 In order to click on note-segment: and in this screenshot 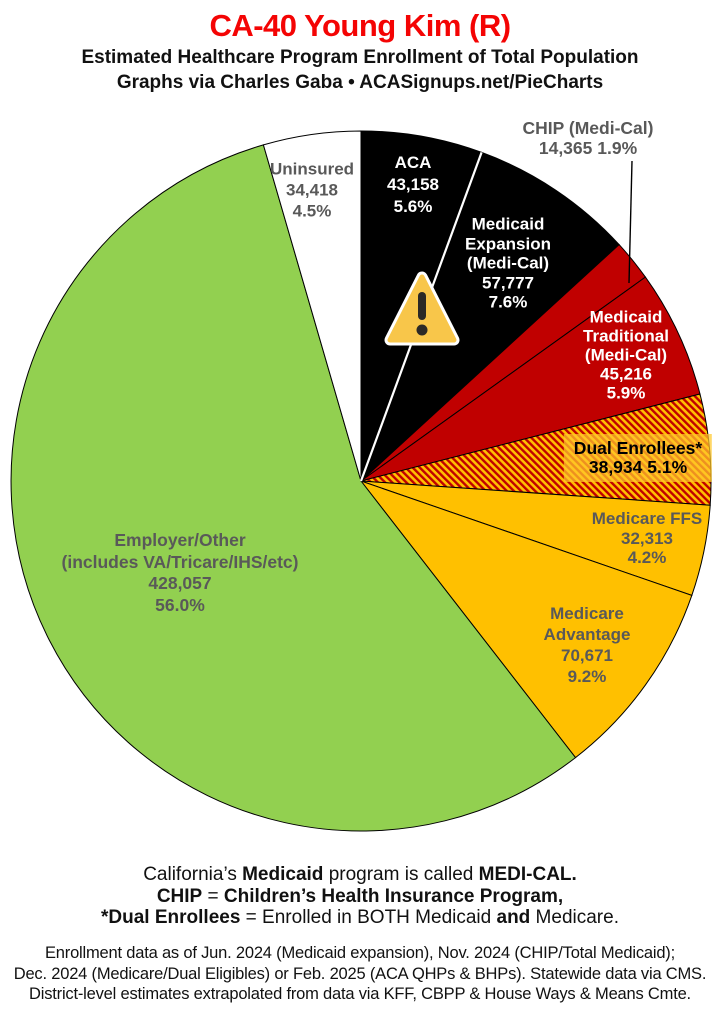, I will do `click(513, 917)`.